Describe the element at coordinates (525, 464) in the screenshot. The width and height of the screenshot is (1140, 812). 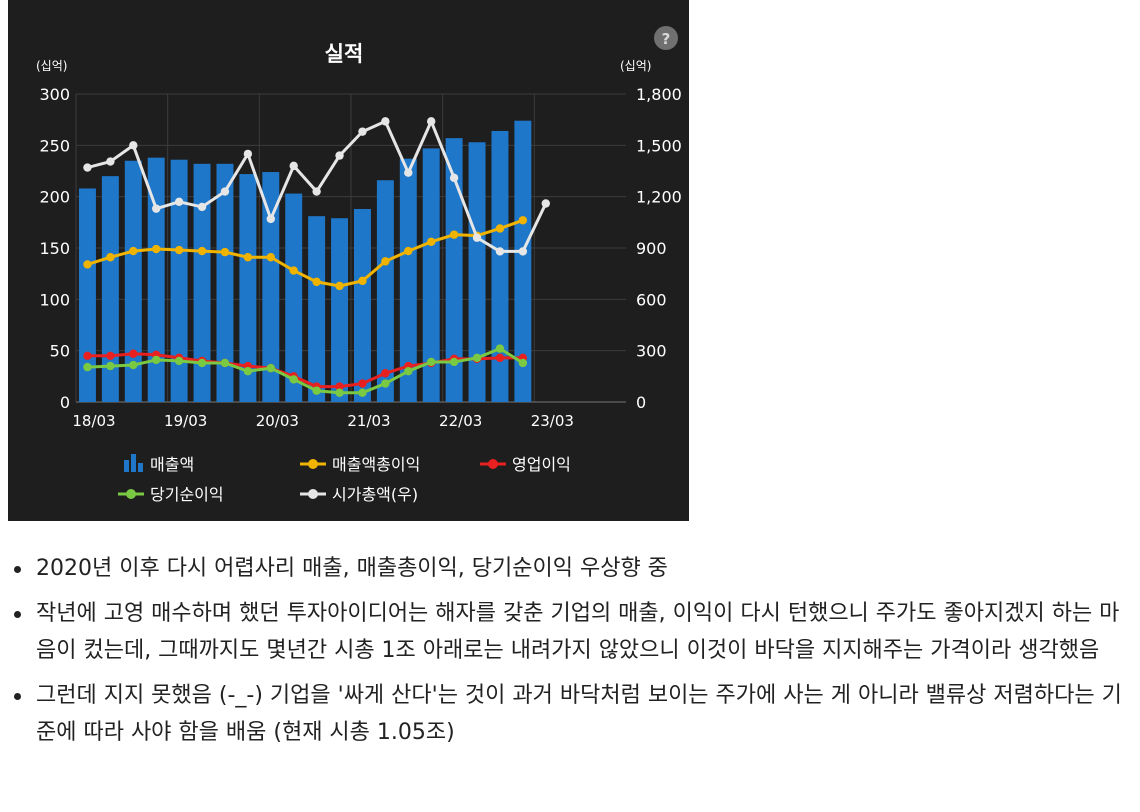
I see `legend-item: 영업이익` at that location.